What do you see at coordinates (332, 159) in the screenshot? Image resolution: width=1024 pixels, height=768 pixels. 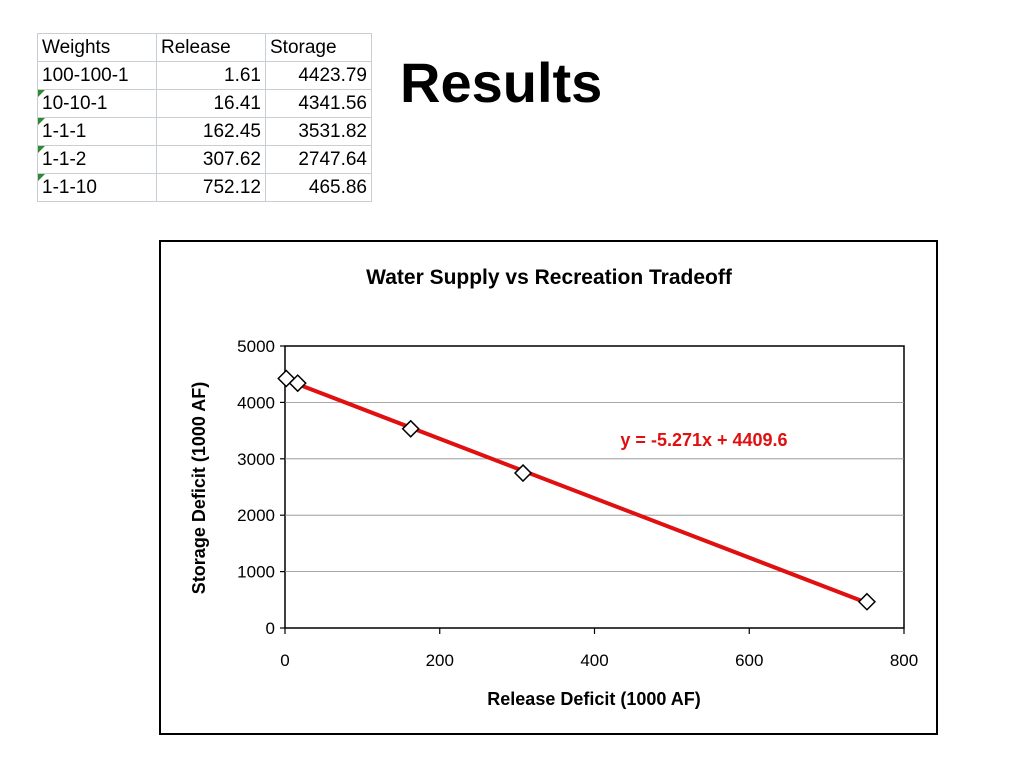 I see `cell-storage-text: 2747.64` at bounding box center [332, 159].